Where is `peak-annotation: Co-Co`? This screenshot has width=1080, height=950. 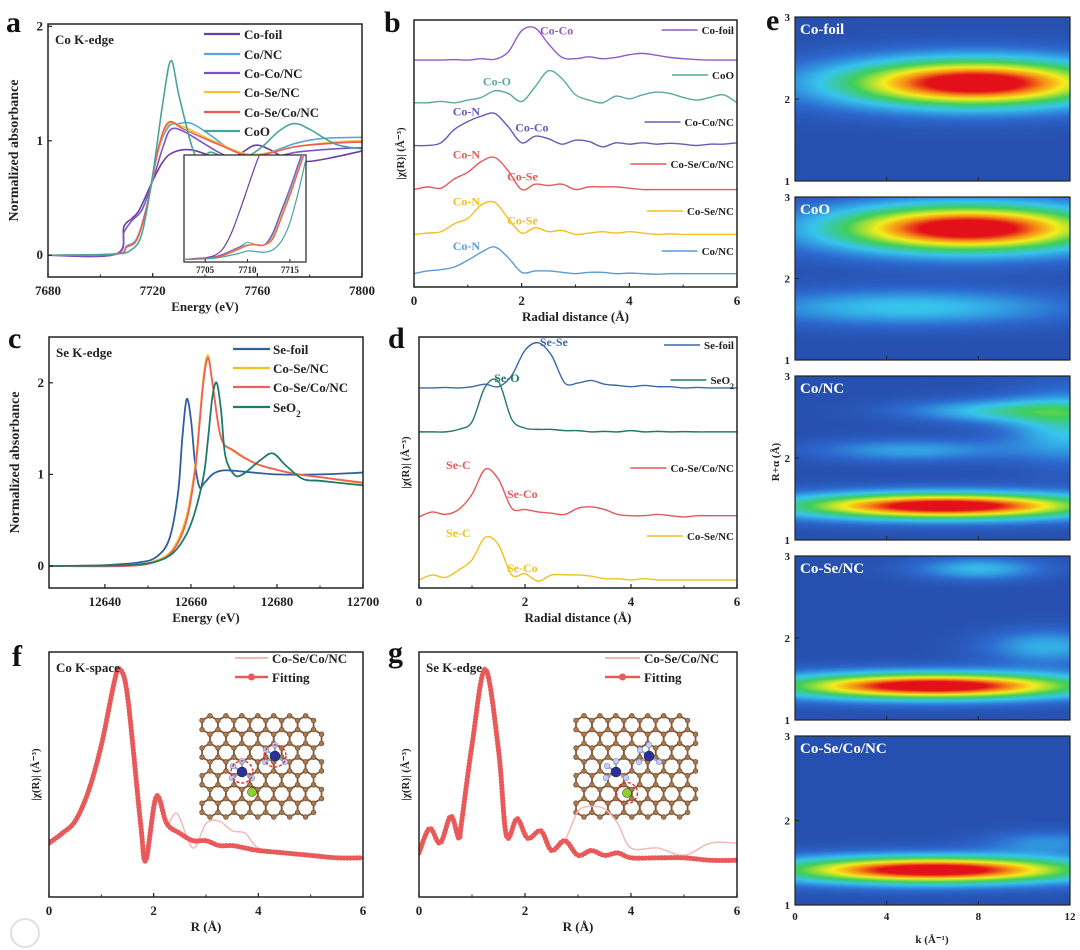
peak-annotation: Co-Co is located at coordinates (531, 128).